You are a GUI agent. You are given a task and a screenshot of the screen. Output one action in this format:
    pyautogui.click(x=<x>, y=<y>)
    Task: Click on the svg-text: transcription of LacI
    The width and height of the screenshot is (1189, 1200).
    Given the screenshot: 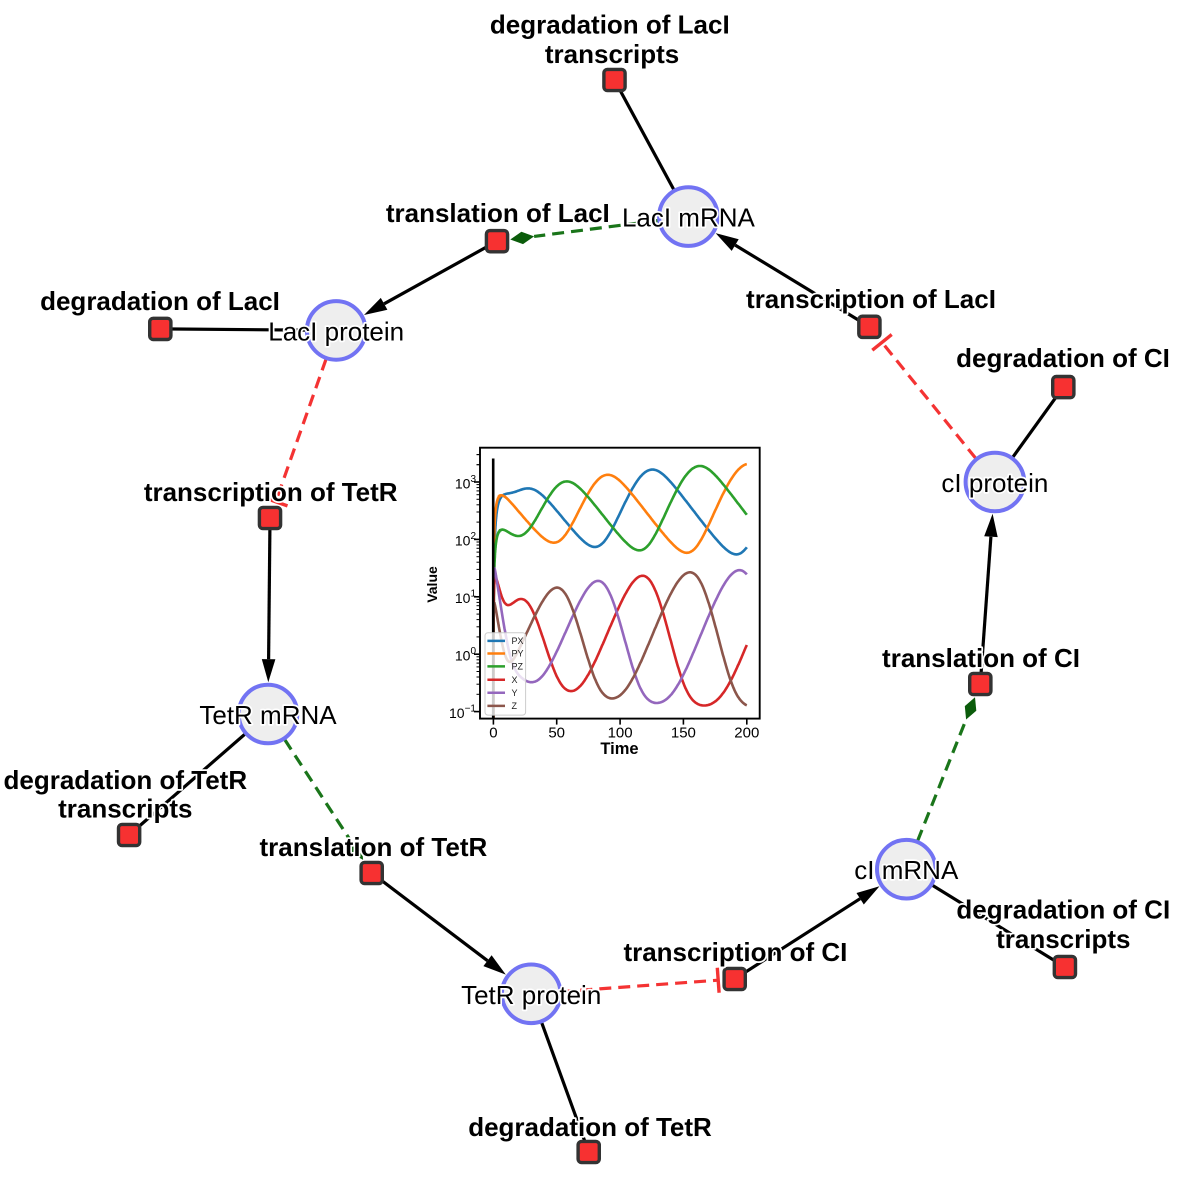 What is the action you would take?
    pyautogui.click(x=871, y=299)
    